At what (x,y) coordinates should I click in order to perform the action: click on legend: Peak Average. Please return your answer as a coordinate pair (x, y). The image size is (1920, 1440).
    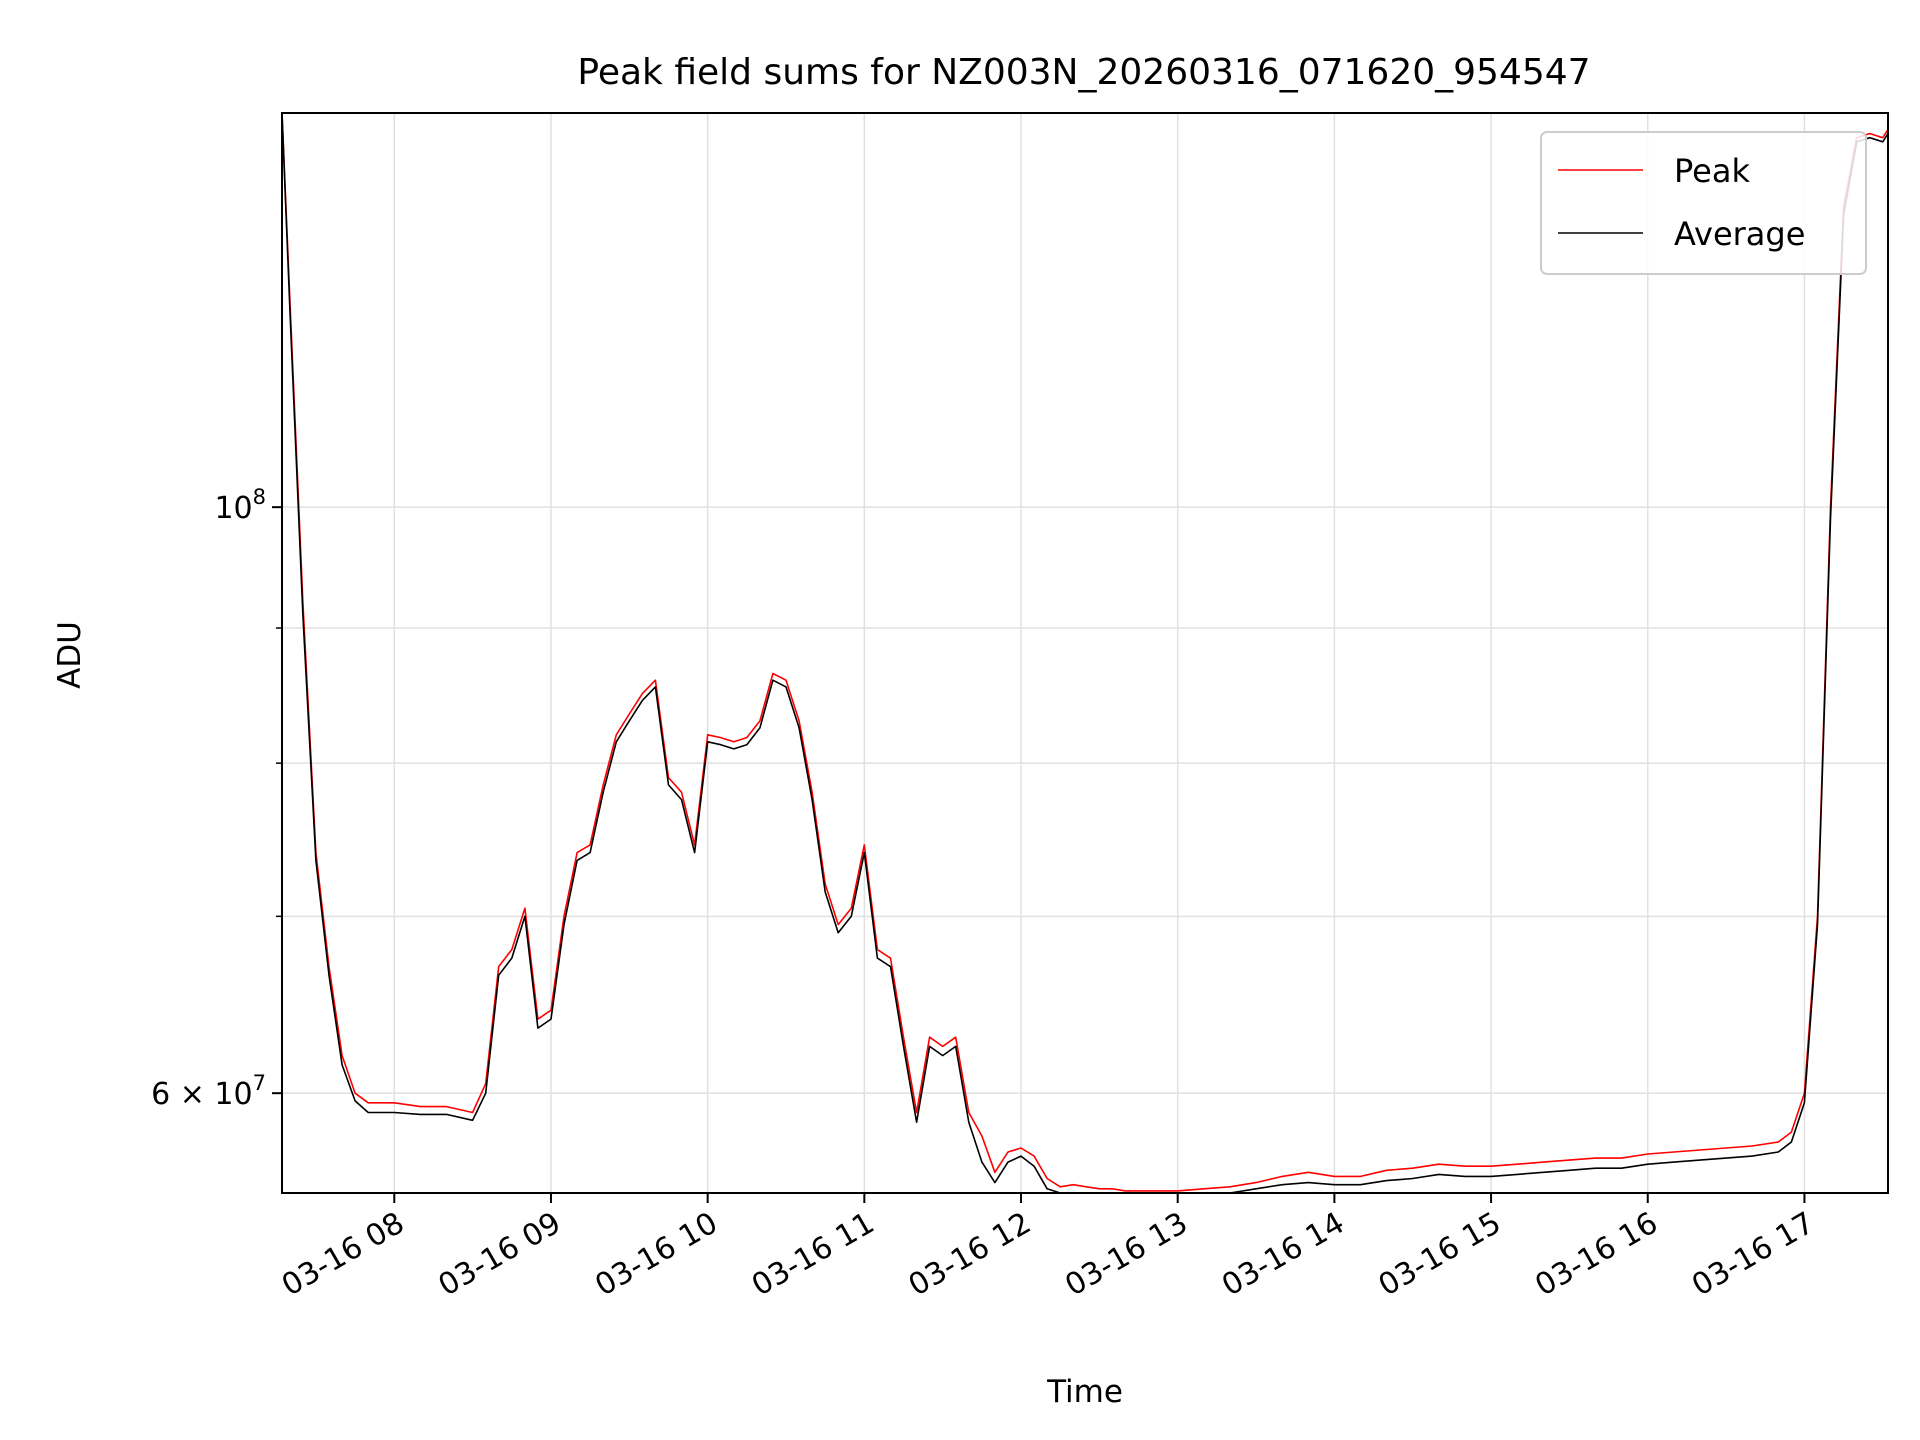
    Looking at the image, I should click on (1703, 203).